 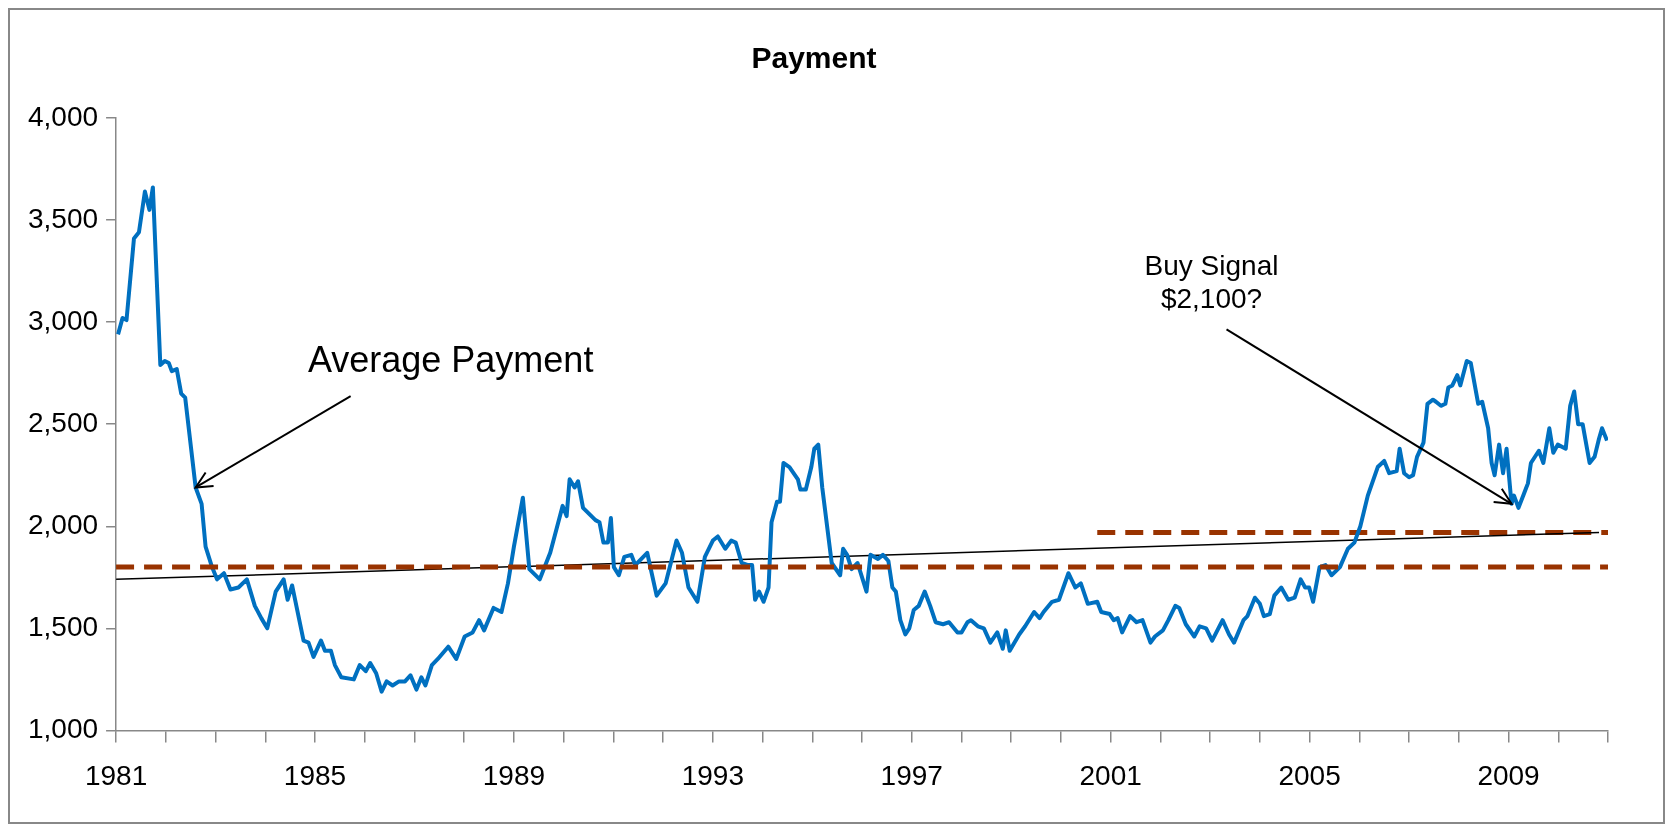 I want to click on chart-title: Payment, so click(x=814, y=58).